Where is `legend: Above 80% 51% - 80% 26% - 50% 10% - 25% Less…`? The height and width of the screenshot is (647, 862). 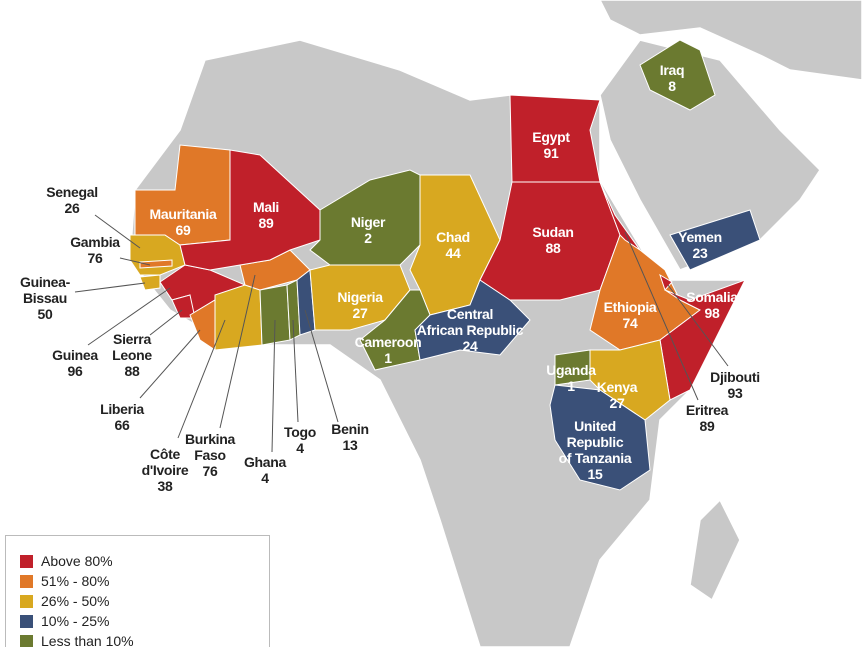
legend: Above 80% 51% - 80% 26% - 50% 10% - 25% Less… is located at coordinates (137, 591).